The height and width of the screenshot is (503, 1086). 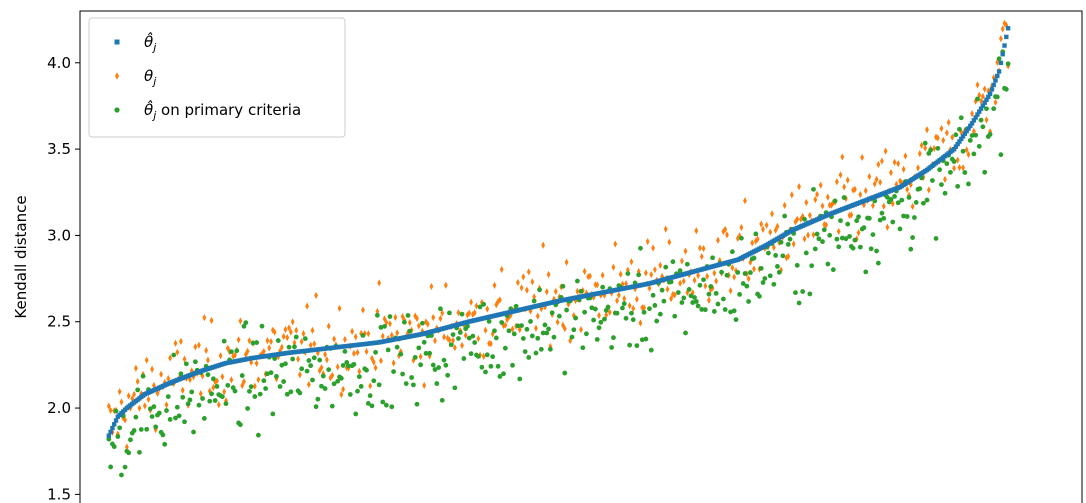 What do you see at coordinates (59, 63) in the screenshot?
I see `y-tick-label: 4.0` at bounding box center [59, 63].